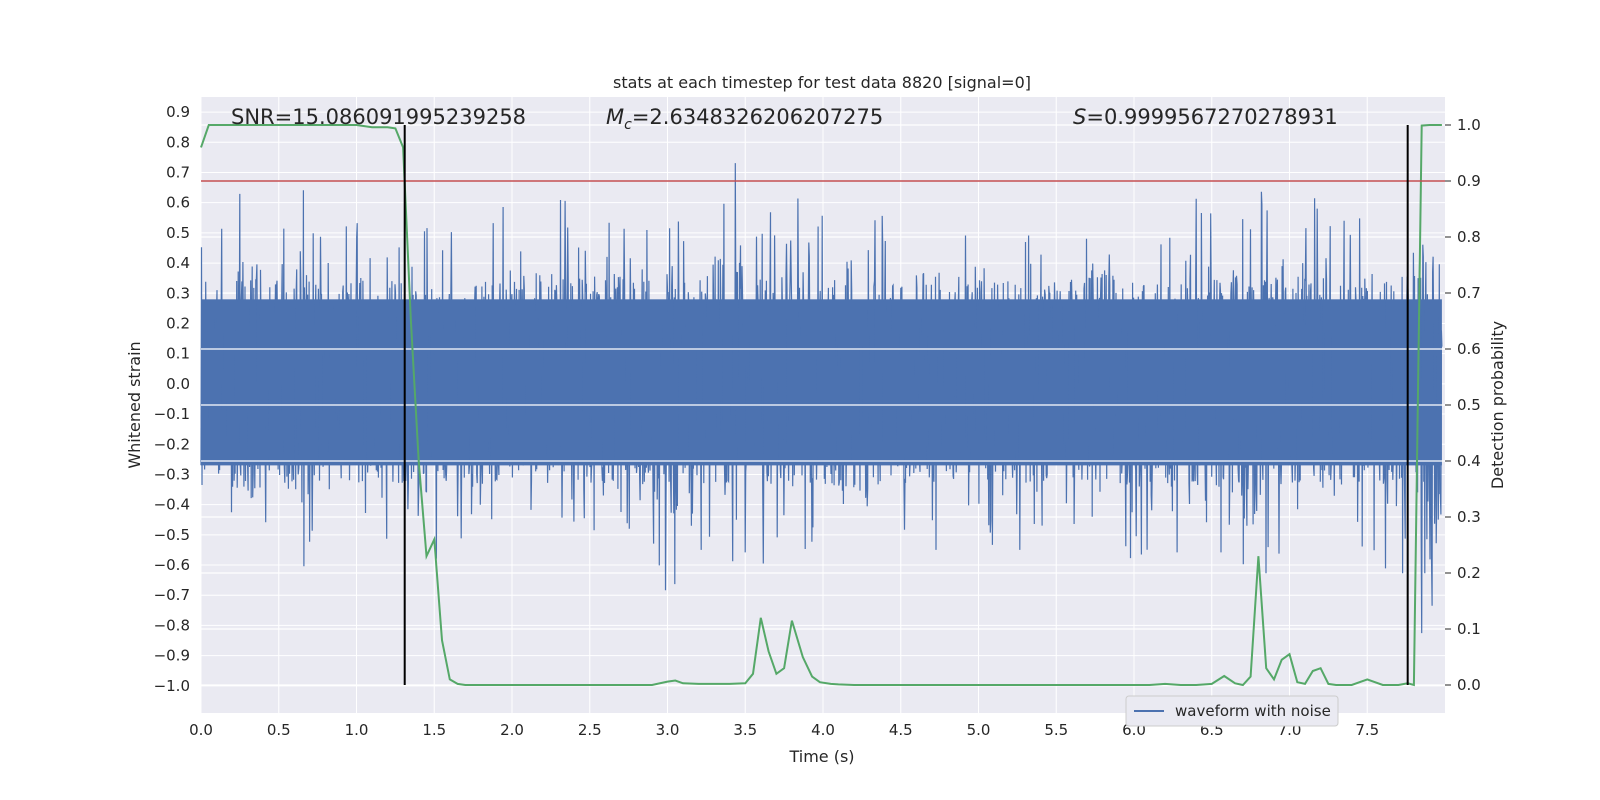 The image size is (1600, 800). I want to click on y-left-tick-label: −0.6, so click(172, 565).